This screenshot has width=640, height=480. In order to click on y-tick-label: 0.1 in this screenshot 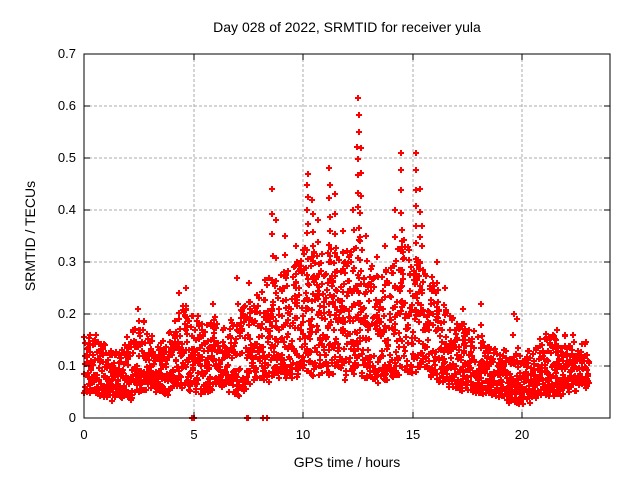, I will do `click(66, 365)`.